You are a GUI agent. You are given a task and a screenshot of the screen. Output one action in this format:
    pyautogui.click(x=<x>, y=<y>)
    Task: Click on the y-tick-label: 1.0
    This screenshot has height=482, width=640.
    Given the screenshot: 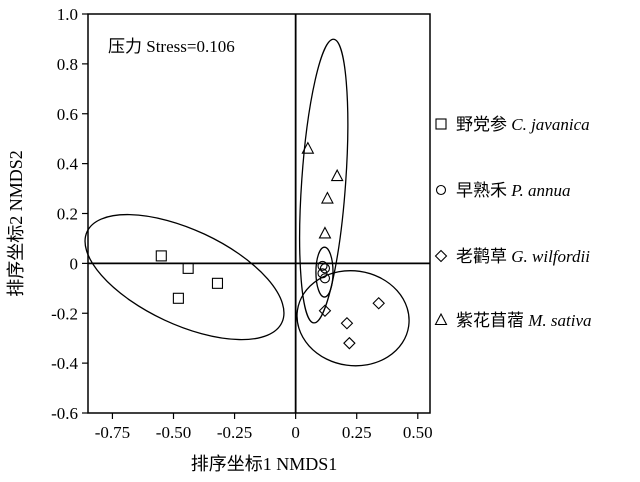 What is the action you would take?
    pyautogui.click(x=67, y=14)
    